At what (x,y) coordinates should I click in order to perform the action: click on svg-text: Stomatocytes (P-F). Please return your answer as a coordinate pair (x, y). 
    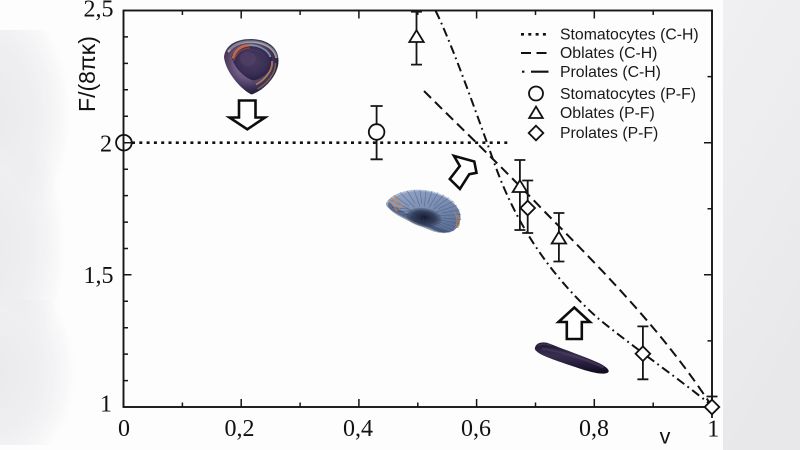
    Looking at the image, I should click on (628, 94).